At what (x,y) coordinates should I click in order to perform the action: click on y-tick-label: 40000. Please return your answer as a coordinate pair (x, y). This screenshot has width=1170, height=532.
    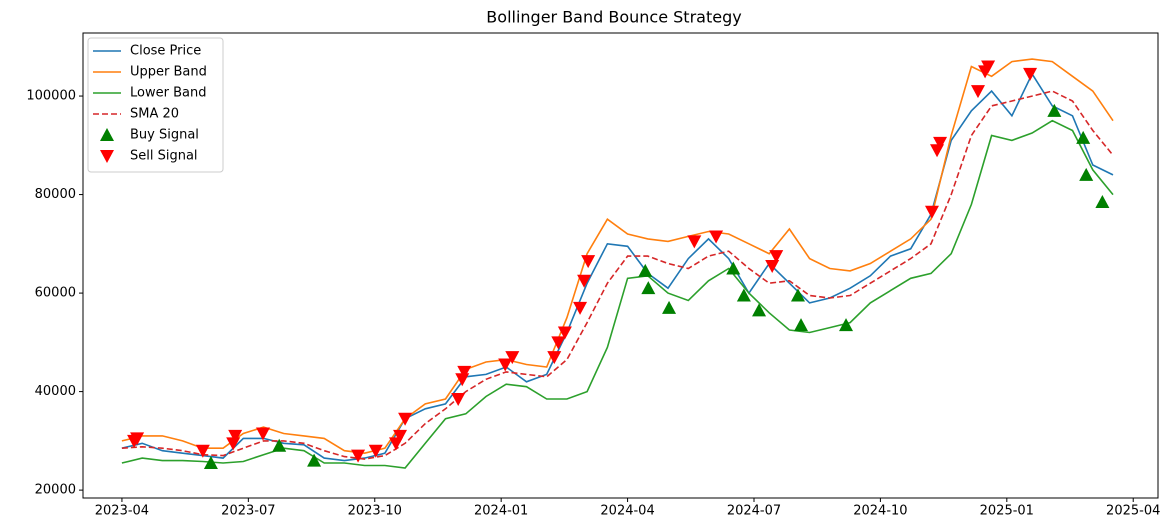
    Looking at the image, I should click on (55, 391).